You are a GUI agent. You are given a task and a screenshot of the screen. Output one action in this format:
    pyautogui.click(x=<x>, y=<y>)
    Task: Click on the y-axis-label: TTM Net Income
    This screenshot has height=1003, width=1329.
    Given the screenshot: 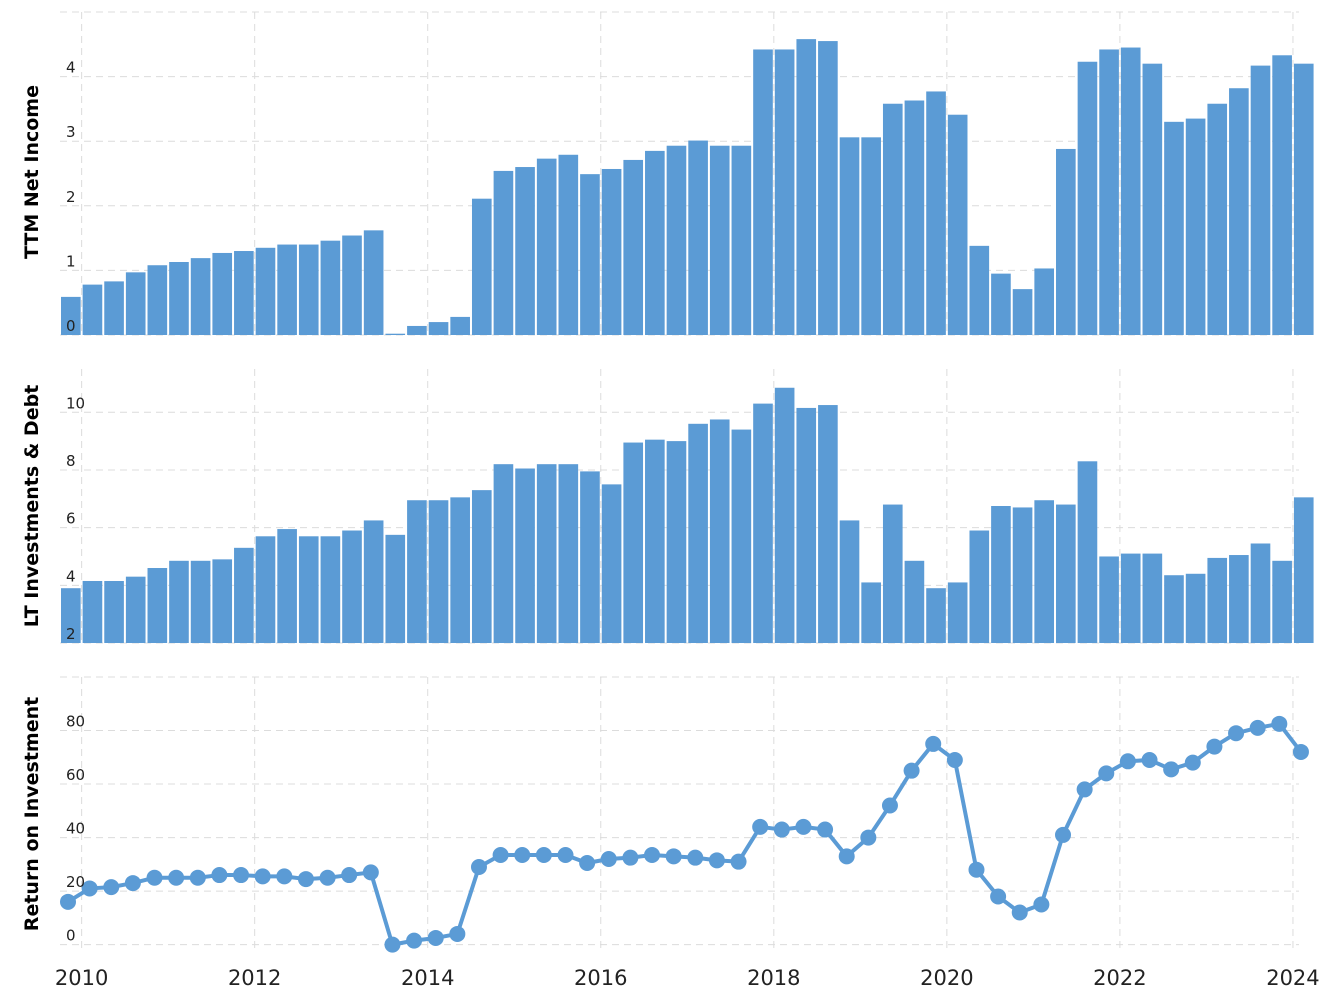 What is the action you would take?
    pyautogui.click(x=32, y=172)
    